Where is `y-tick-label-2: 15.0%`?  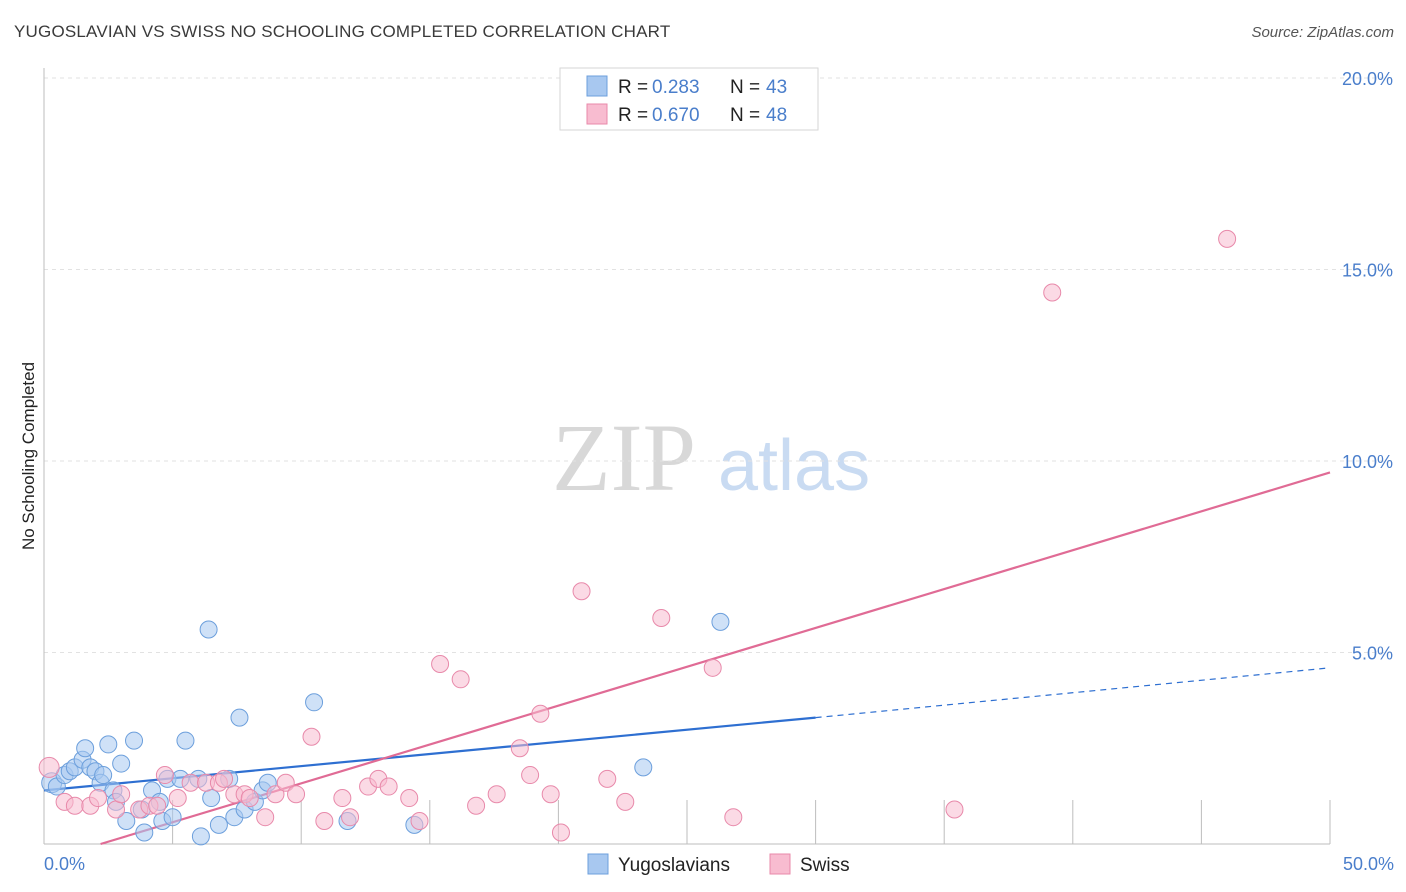 y-tick-label-2: 15.0% is located at coordinates (1367, 271).